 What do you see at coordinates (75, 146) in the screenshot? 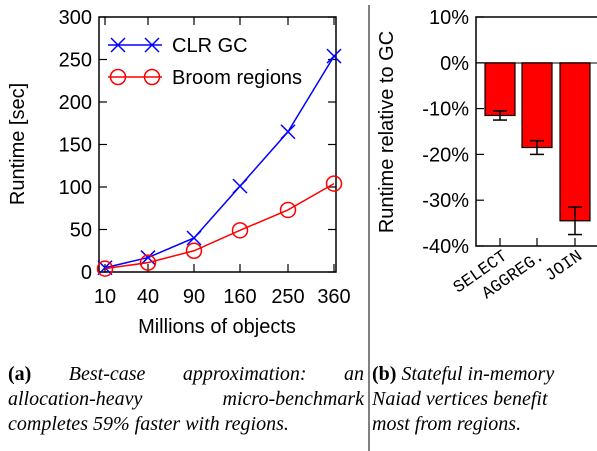
I see `left-y-tick-label: 150` at bounding box center [75, 146].